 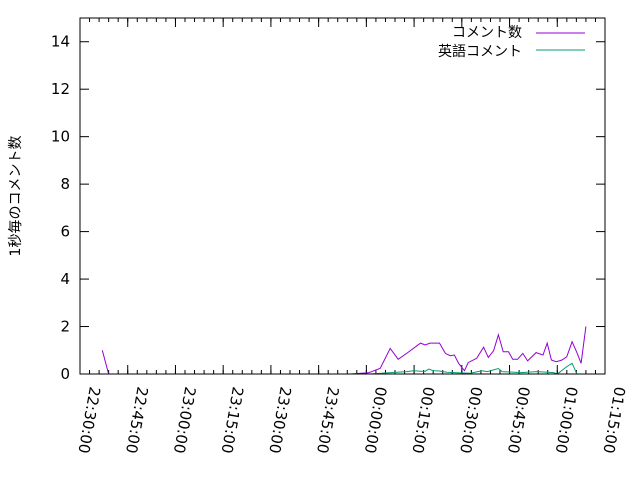 I want to click on x-tick-label: 01:15:00, so click(x=613, y=419).